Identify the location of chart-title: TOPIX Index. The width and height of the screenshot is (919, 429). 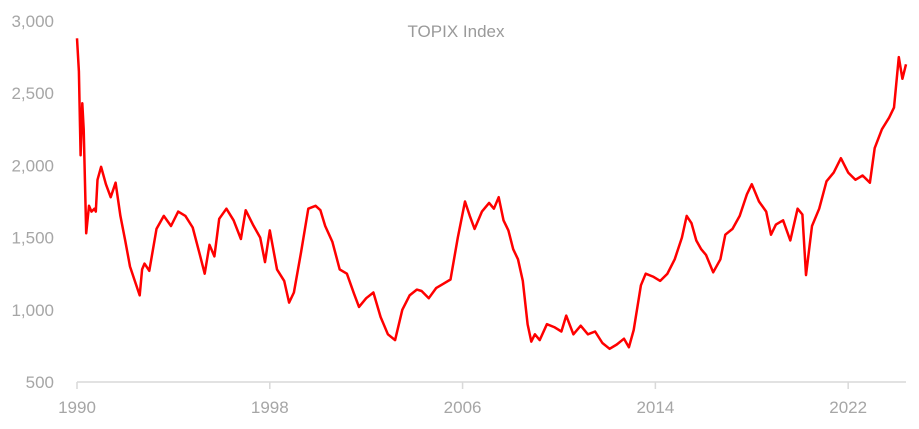
(456, 31).